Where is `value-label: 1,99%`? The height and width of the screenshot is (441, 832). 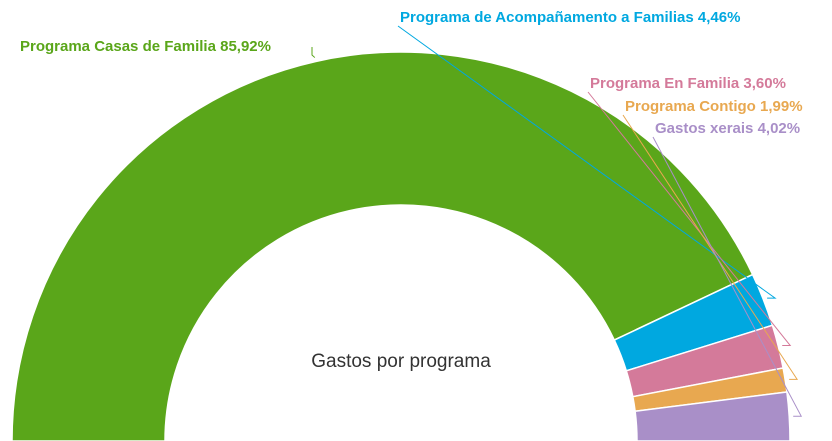
value-label: 1,99% is located at coordinates (781, 106).